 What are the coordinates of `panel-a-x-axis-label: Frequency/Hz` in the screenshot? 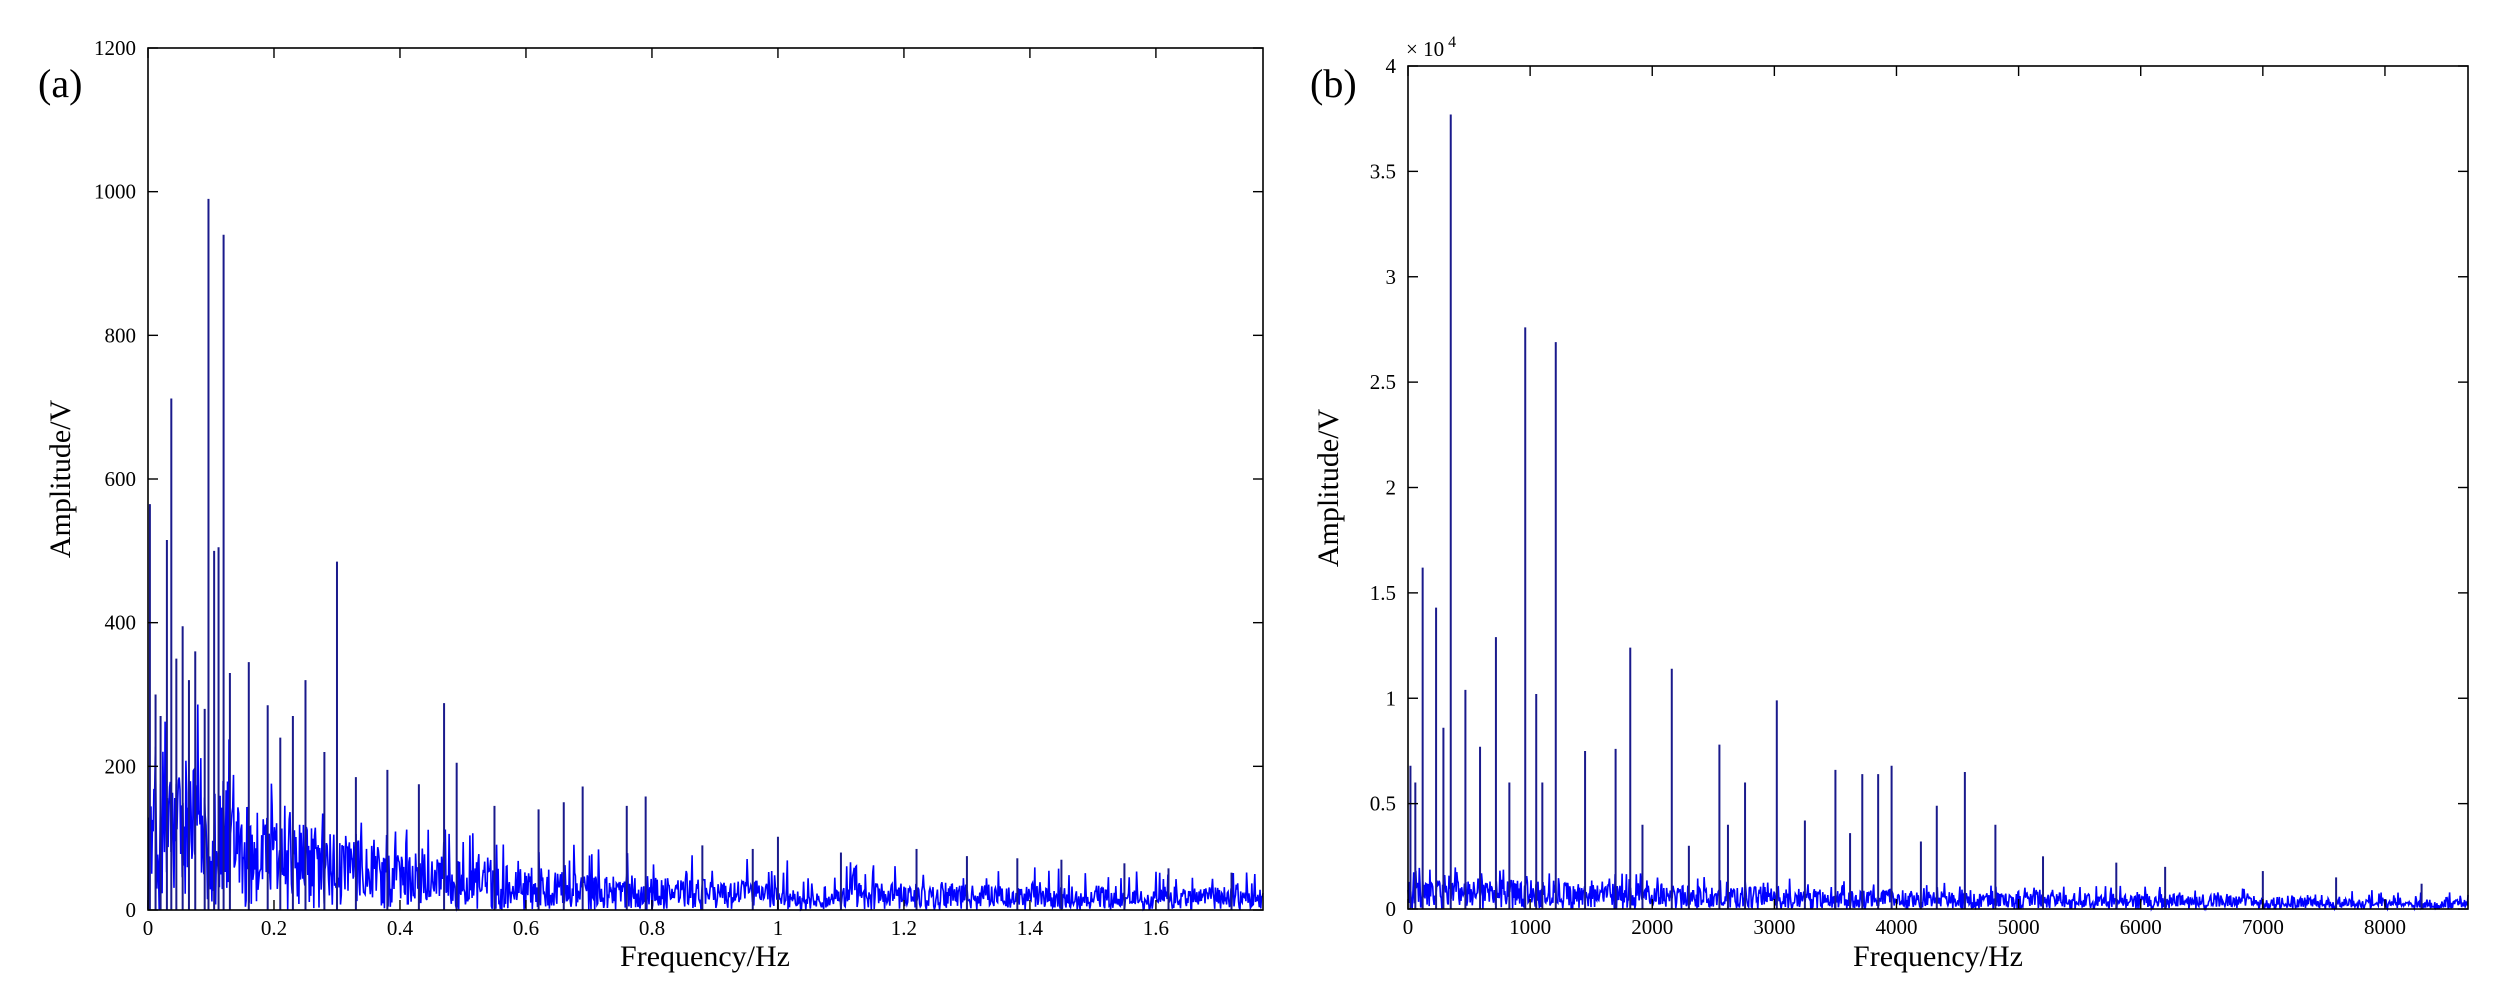 It's located at (705, 956).